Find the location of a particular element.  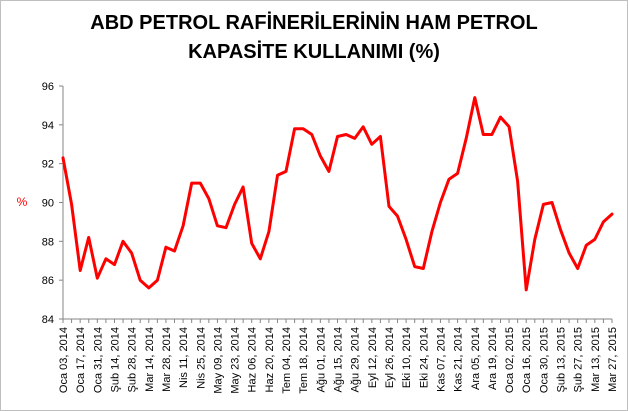

x-tick-label: Nis 25, 2014 is located at coordinates (201, 358).